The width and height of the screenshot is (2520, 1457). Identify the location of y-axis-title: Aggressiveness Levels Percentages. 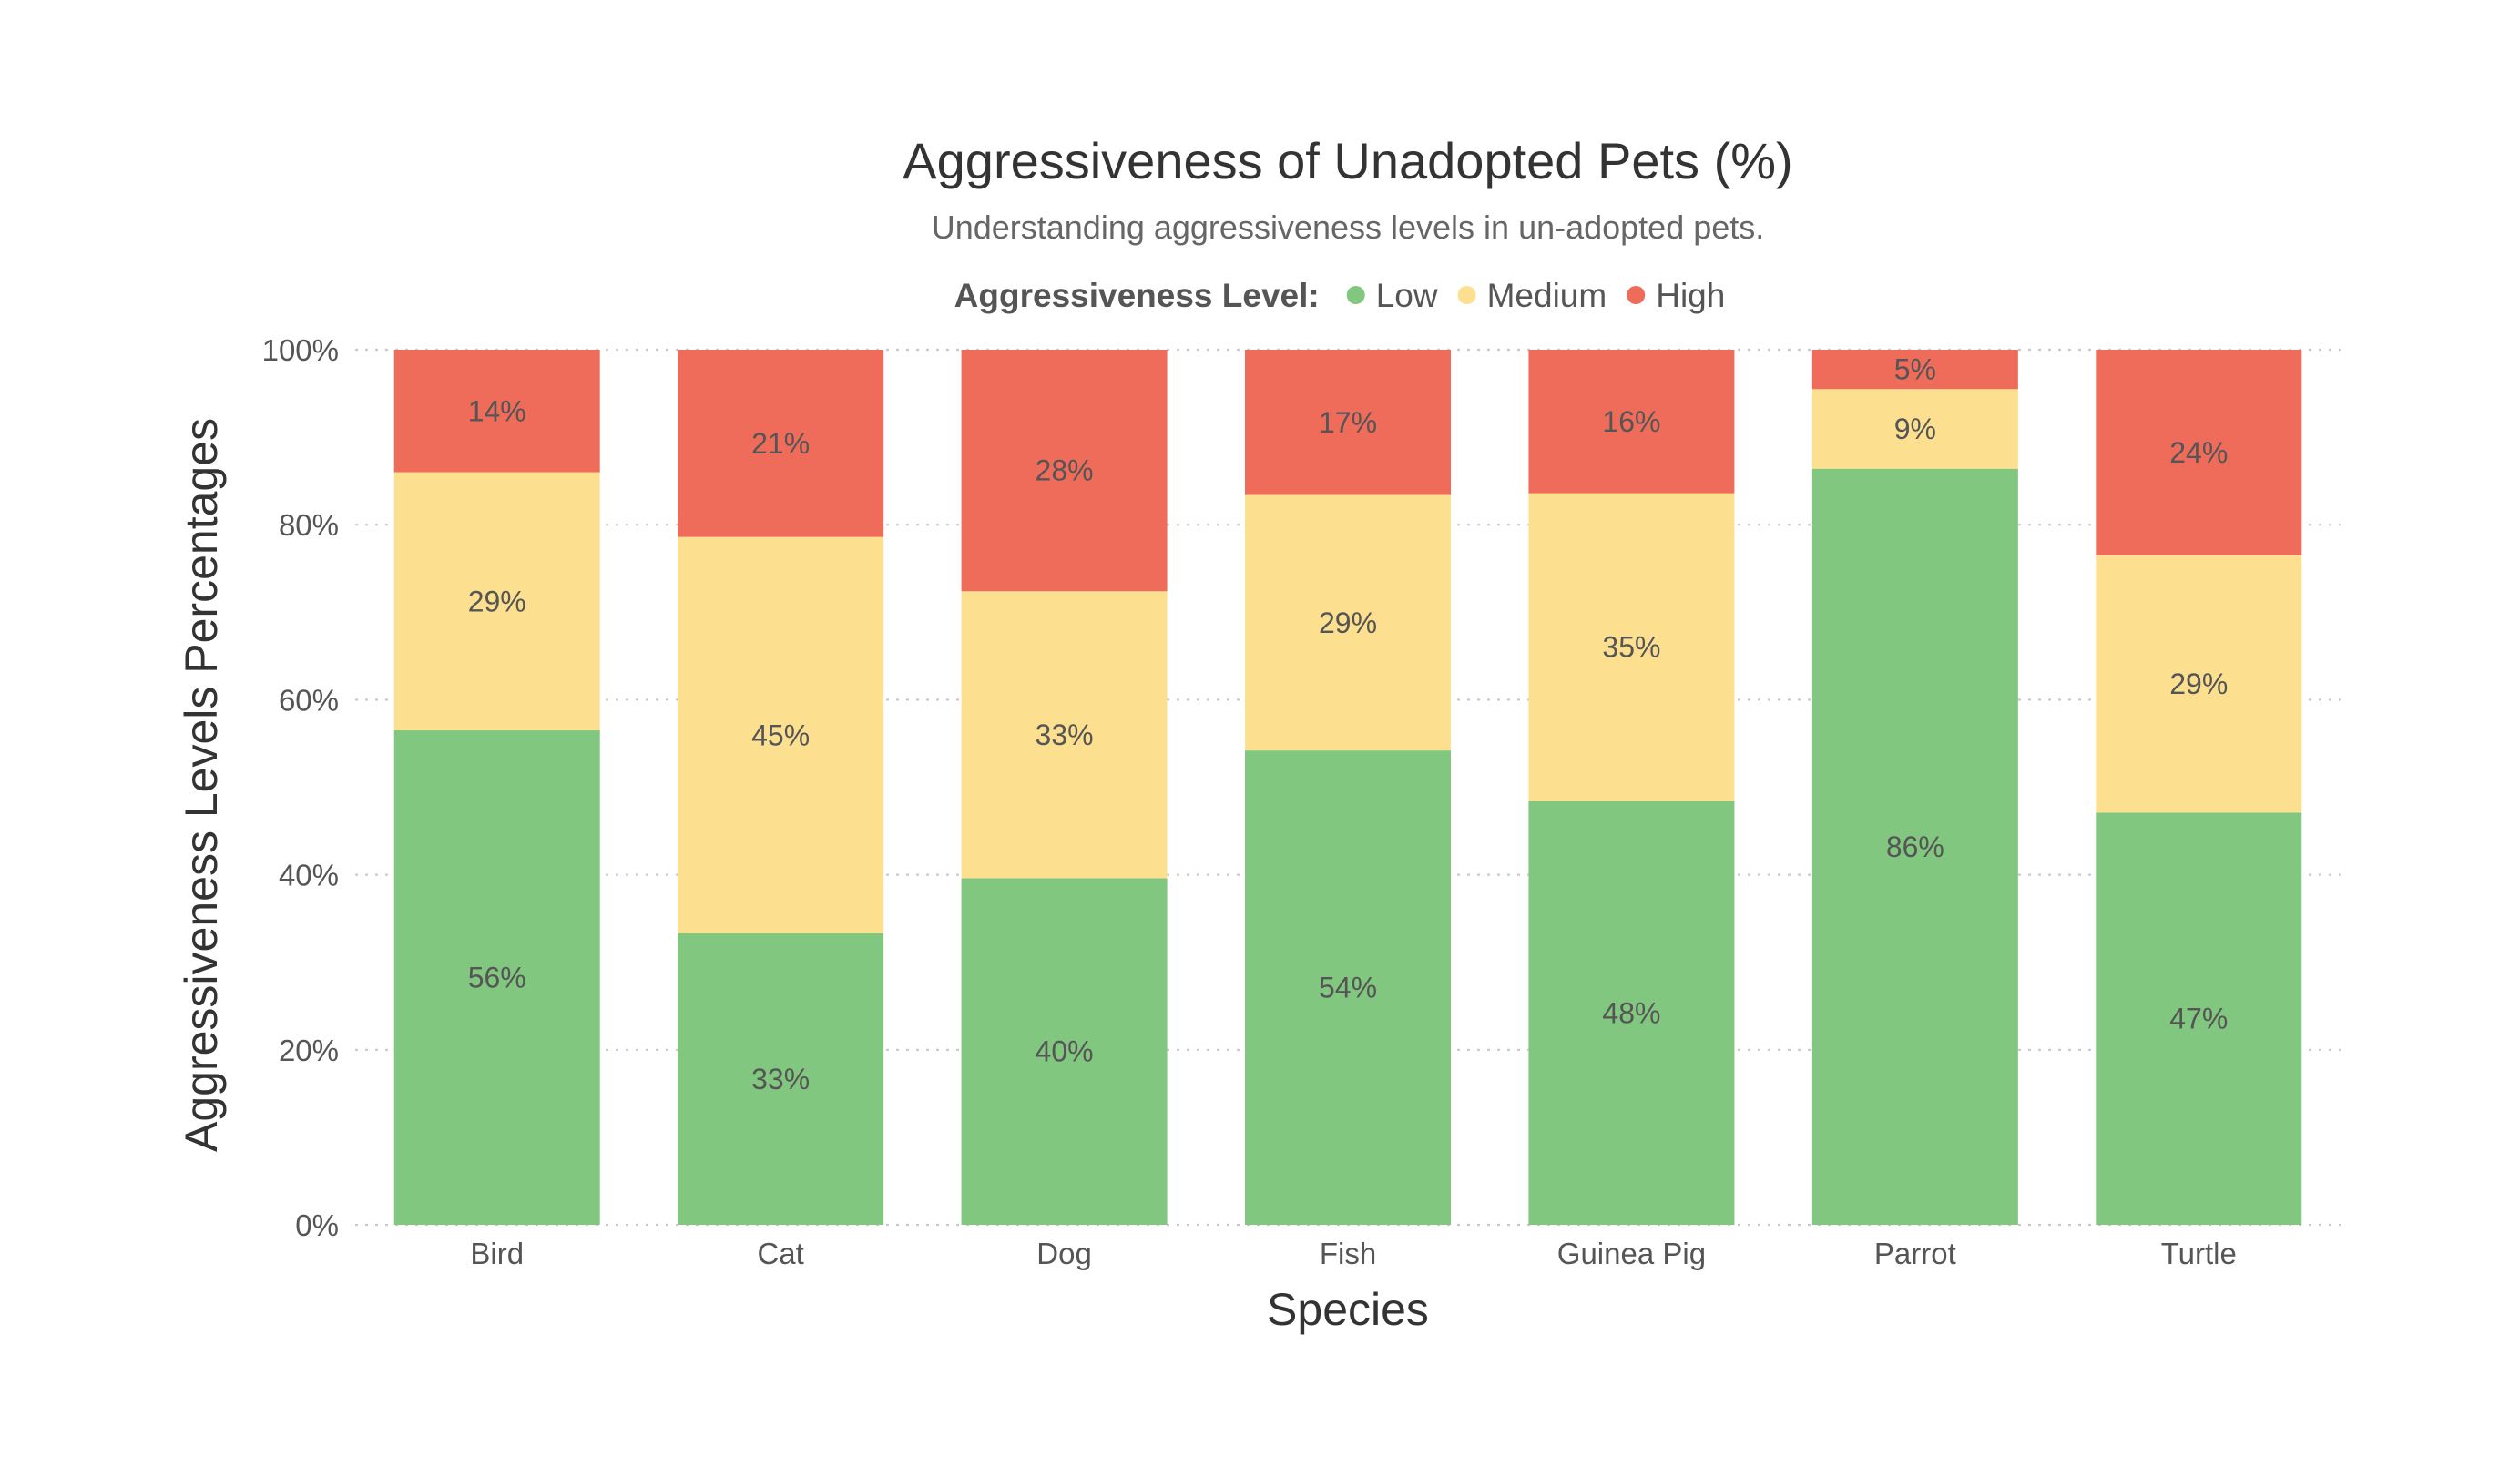
(201, 785).